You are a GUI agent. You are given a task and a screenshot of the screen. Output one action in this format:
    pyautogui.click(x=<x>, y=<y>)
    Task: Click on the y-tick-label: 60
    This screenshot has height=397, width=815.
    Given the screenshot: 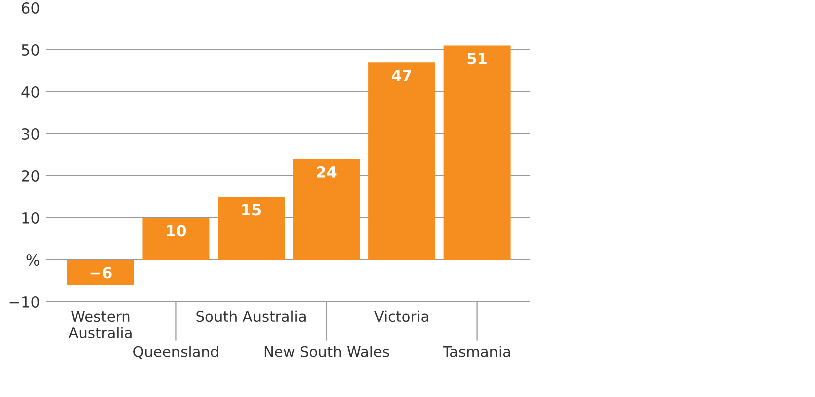 What is the action you would take?
    pyautogui.click(x=31, y=8)
    